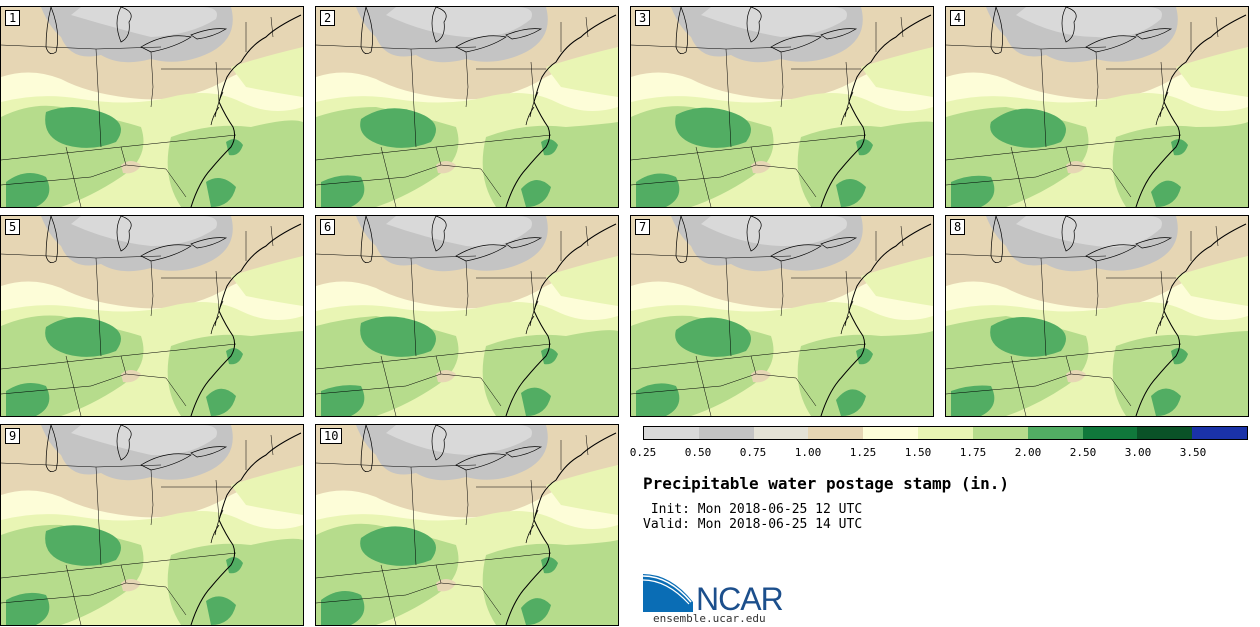 The width and height of the screenshot is (1260, 627). I want to click on colorbar, so click(945, 433).